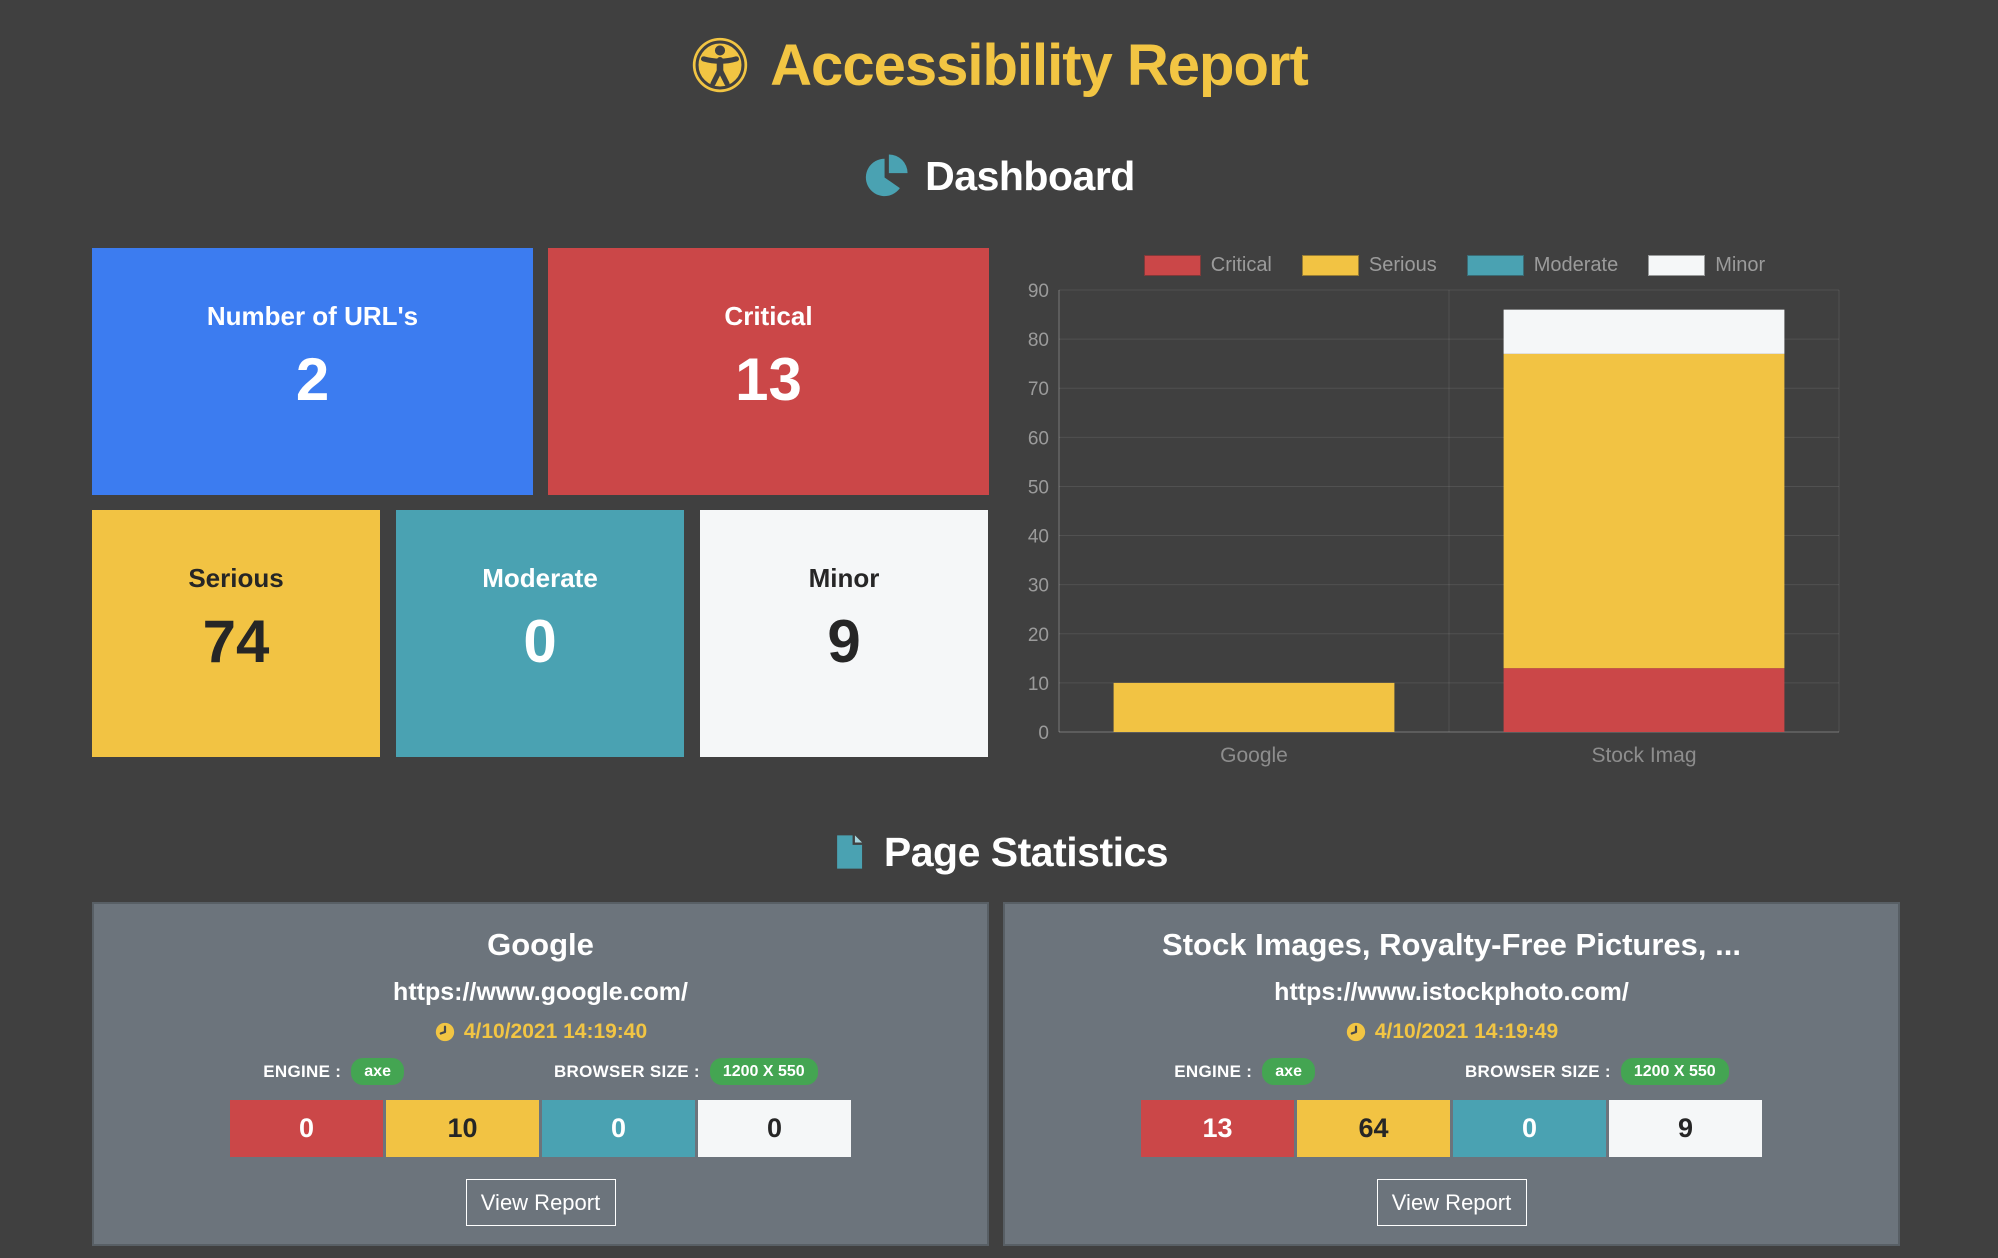 This screenshot has width=1998, height=1258. What do you see at coordinates (312, 379) in the screenshot?
I see `stat-card-value: 2` at bounding box center [312, 379].